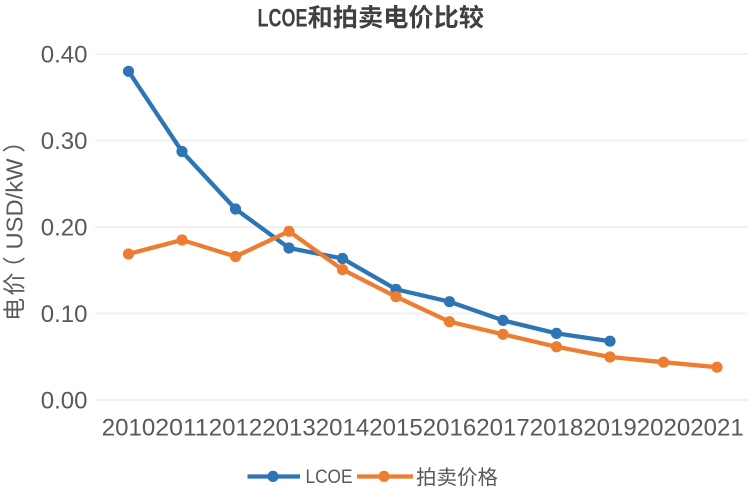 This screenshot has width=748, height=489. I want to click on svg-text: 2014, so click(342, 427).